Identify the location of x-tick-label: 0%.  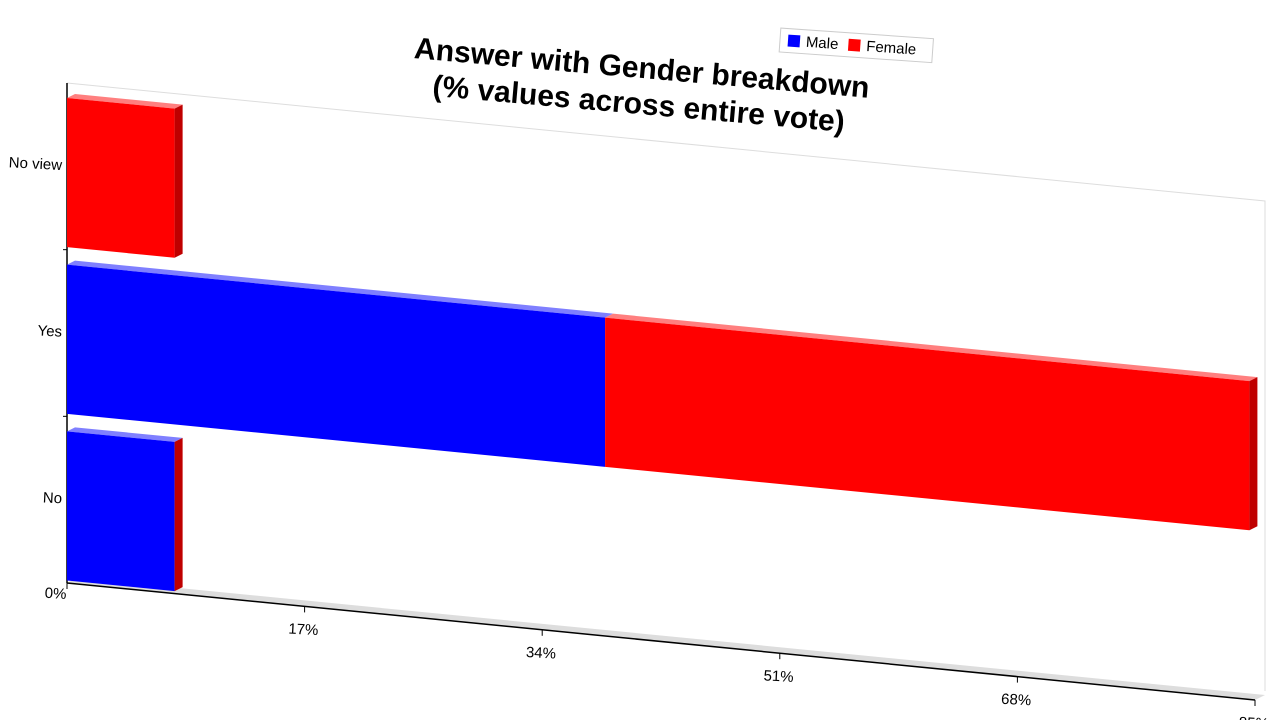
(55, 594).